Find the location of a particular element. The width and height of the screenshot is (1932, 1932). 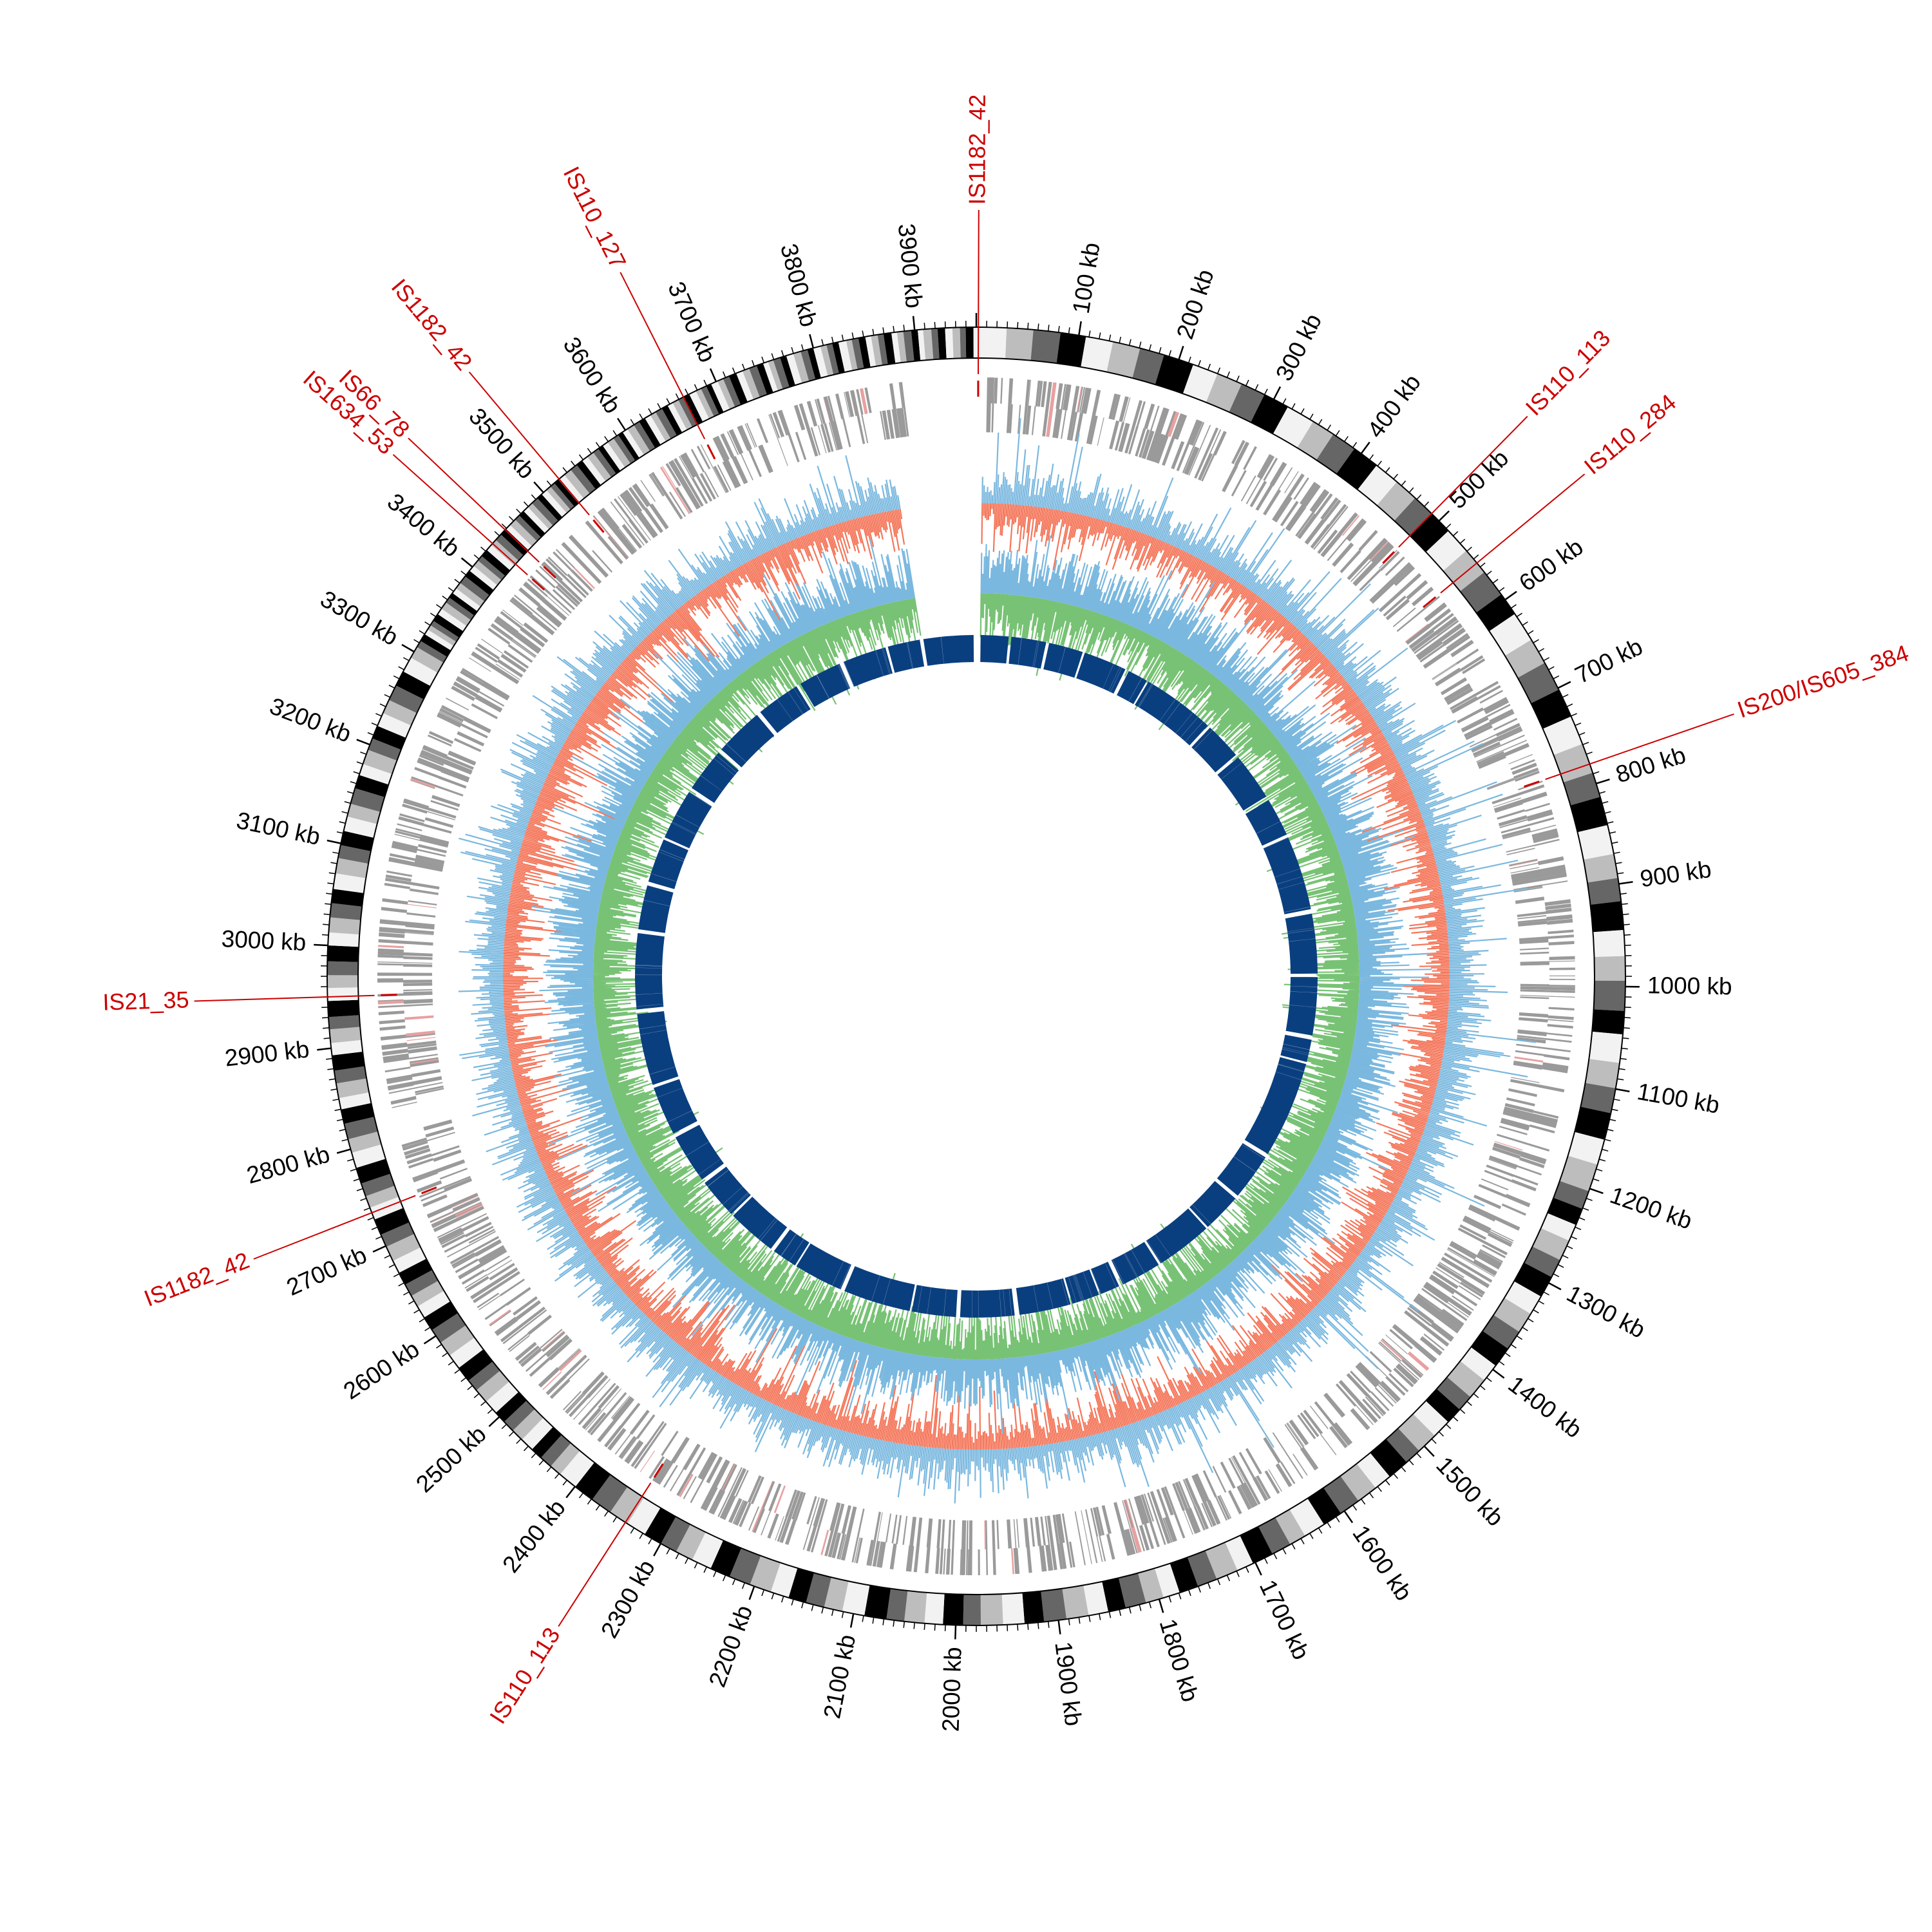

insertion-sequence-leader is located at coordinates (979, 292).